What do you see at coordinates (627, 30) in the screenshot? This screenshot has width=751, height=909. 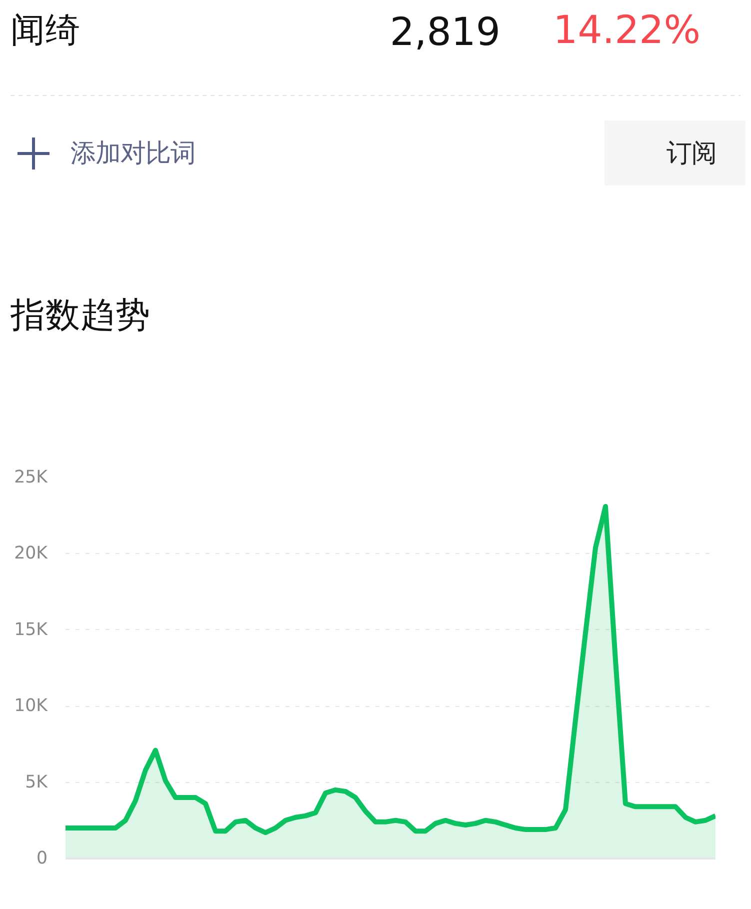 I see `text: 14.22%` at bounding box center [627, 30].